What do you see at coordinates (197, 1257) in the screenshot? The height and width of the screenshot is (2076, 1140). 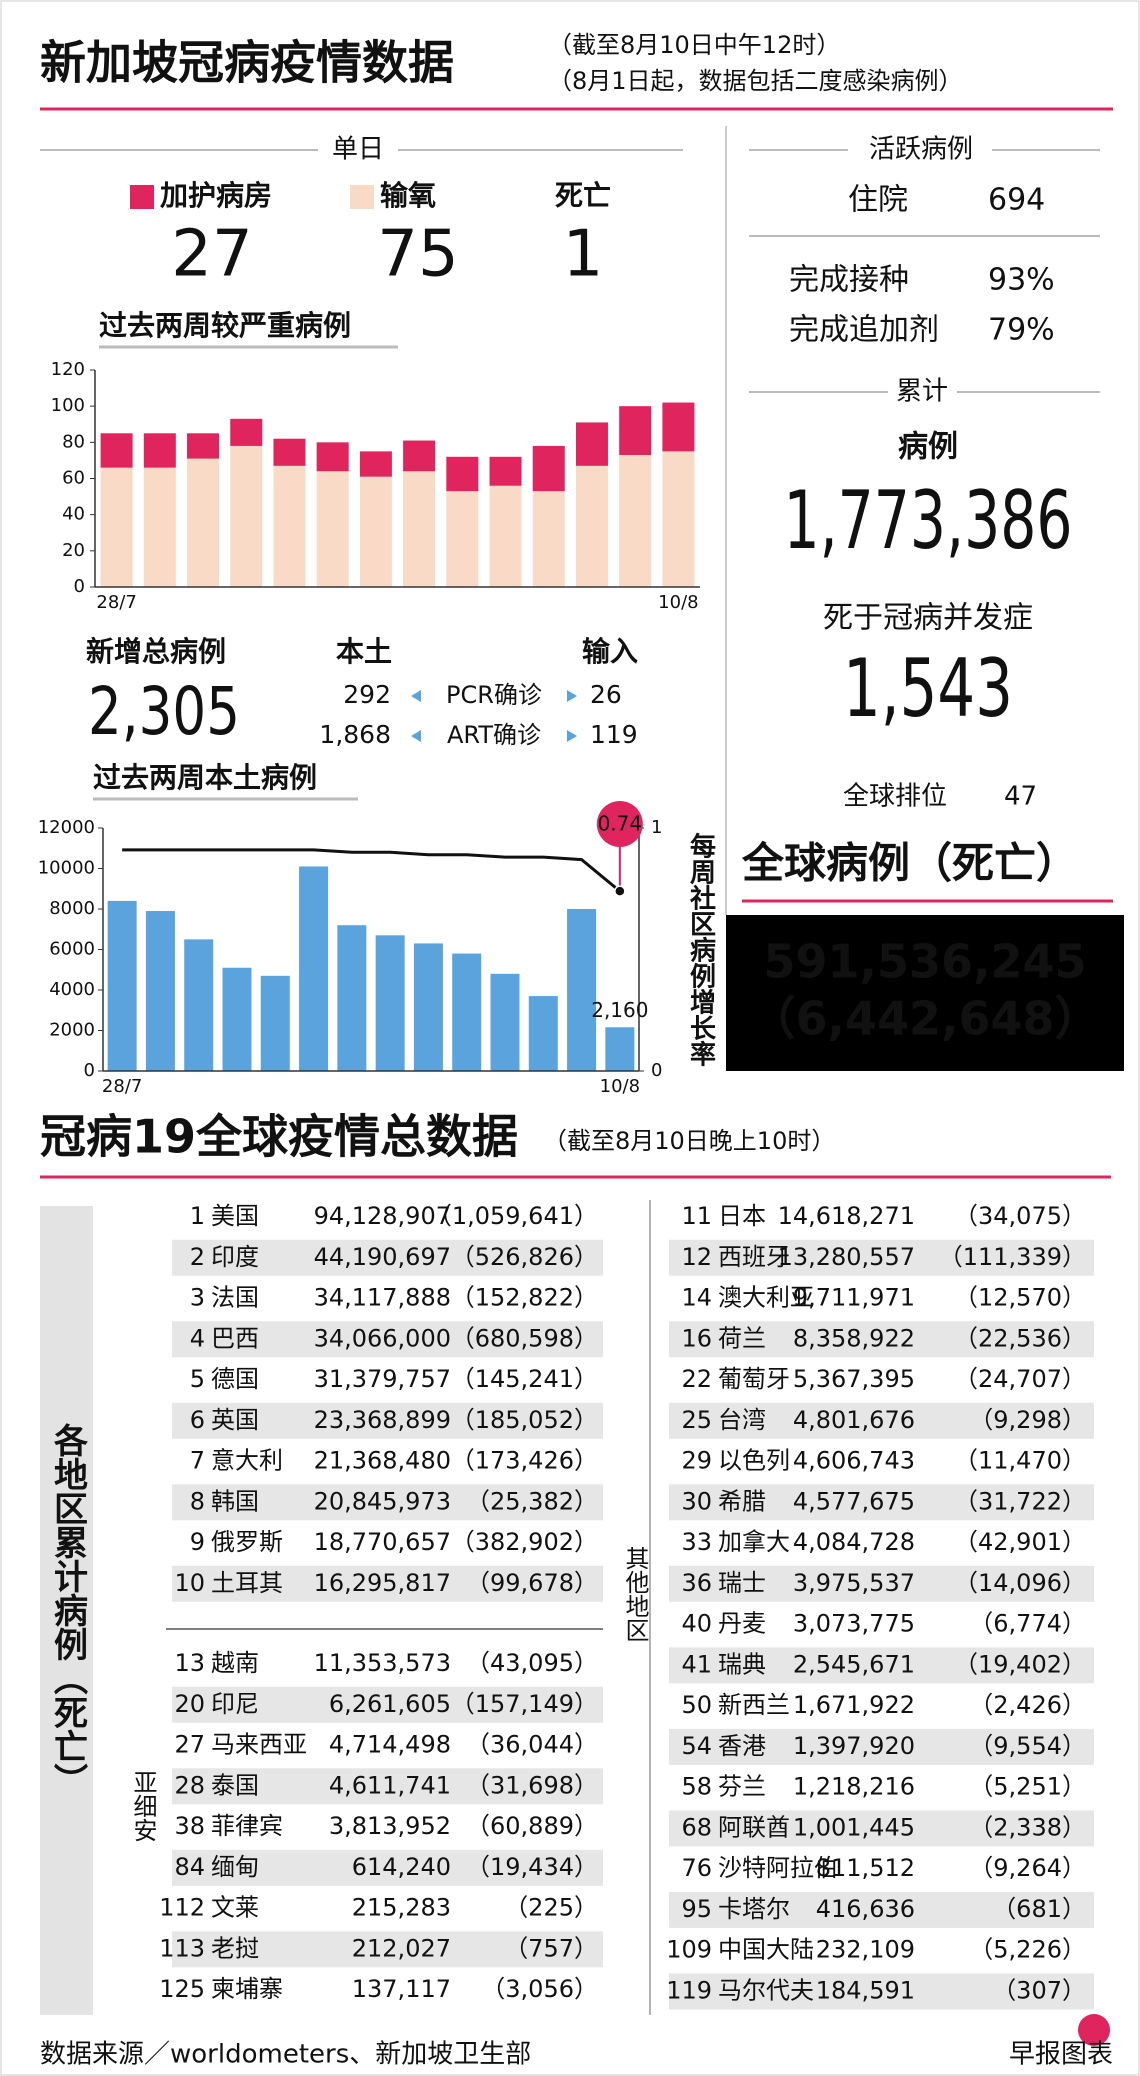 I see `rank: 2` at bounding box center [197, 1257].